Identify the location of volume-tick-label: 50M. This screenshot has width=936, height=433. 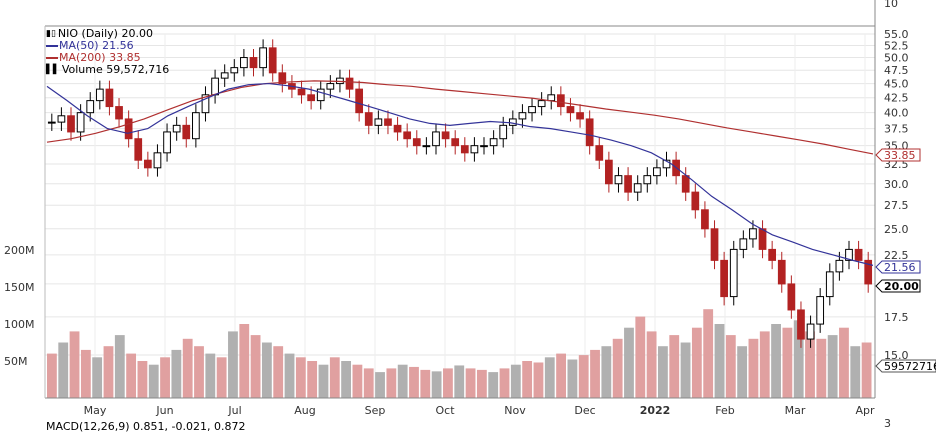
(16, 361).